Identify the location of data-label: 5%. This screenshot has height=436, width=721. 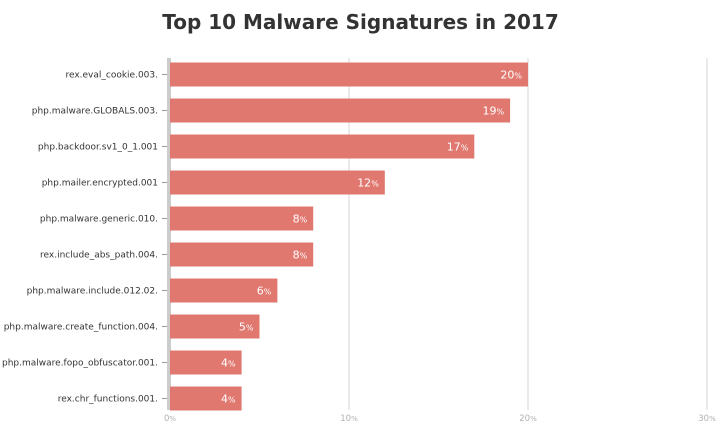
(246, 327).